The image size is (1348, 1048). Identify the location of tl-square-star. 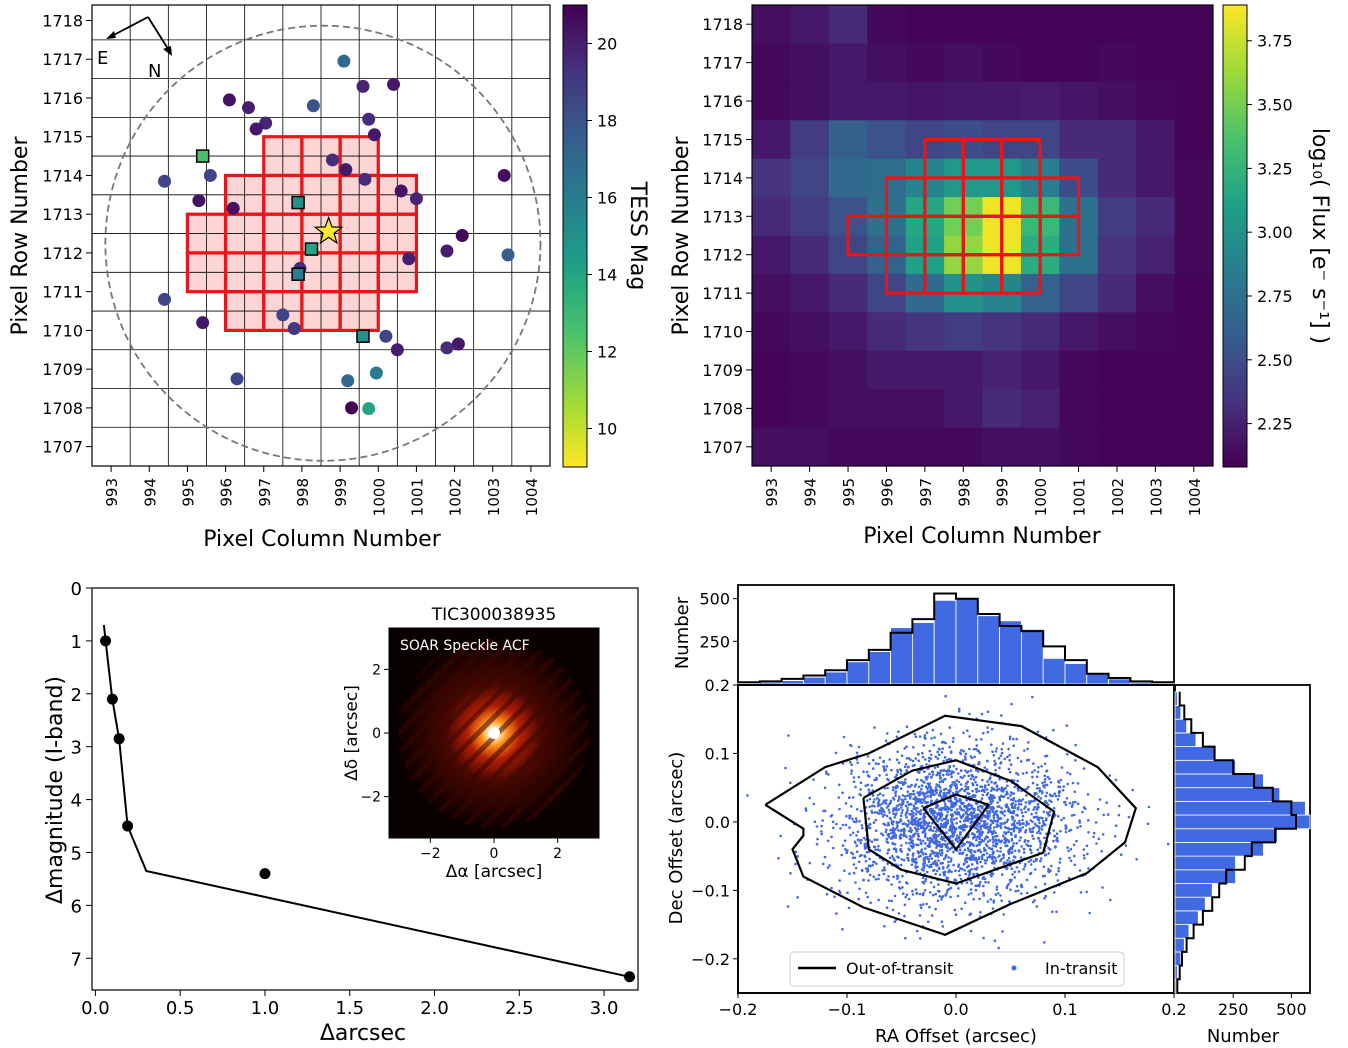
(363, 336).